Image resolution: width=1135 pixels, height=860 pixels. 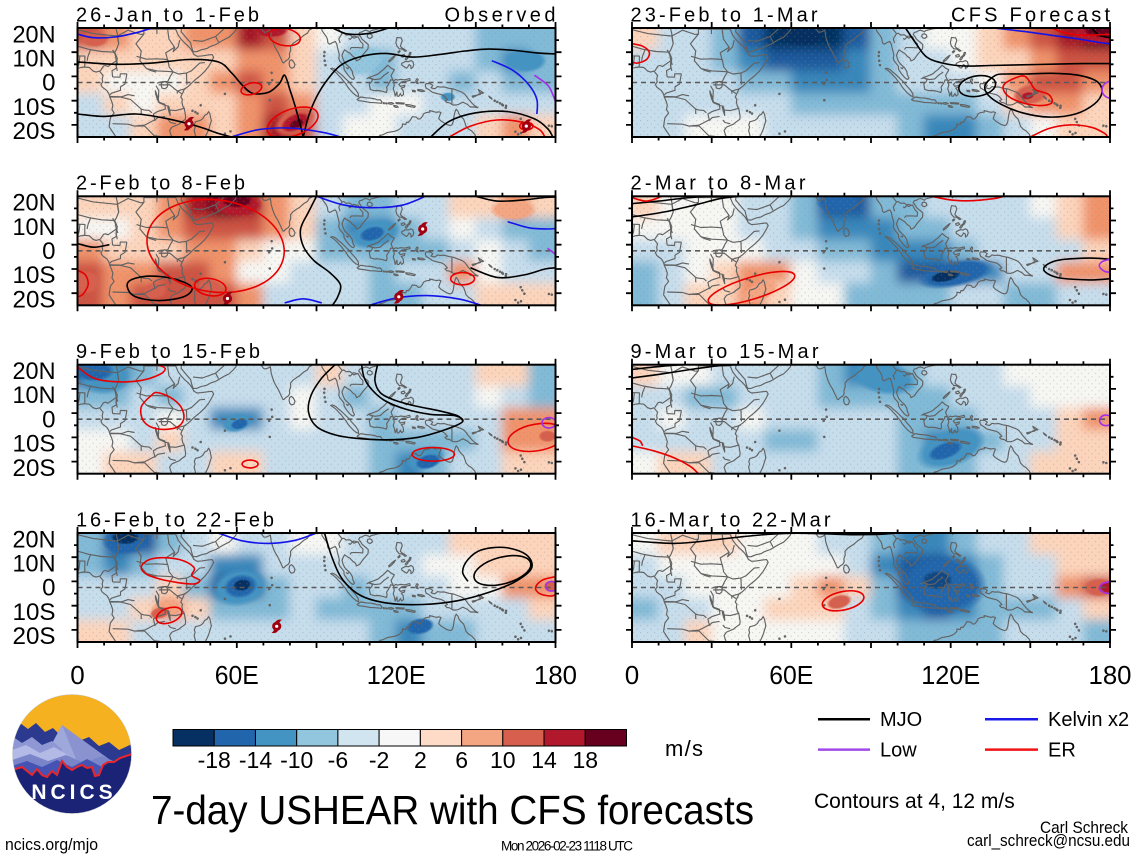 I want to click on svg-text: 2-Mar to 8-Mar, so click(x=718, y=184).